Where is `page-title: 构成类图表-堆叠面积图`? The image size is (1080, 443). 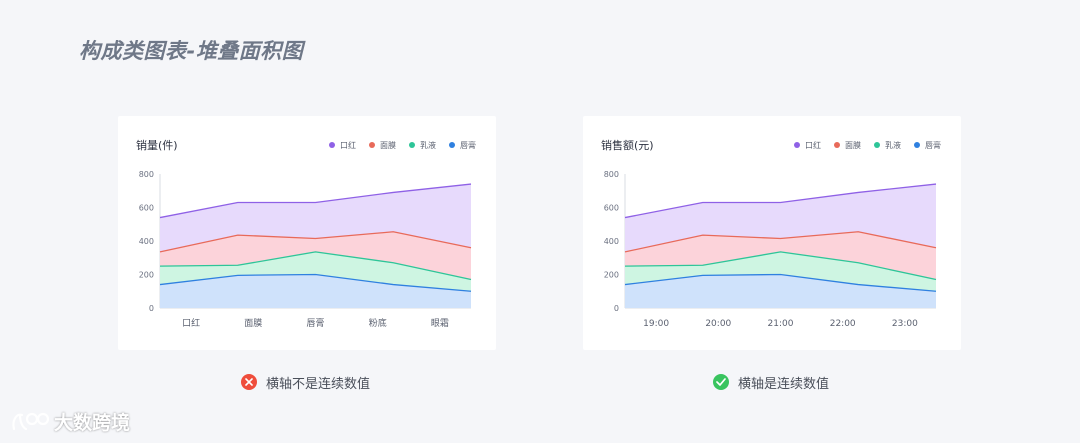
page-title: 构成类图表-堆叠面积图 is located at coordinates (191, 51).